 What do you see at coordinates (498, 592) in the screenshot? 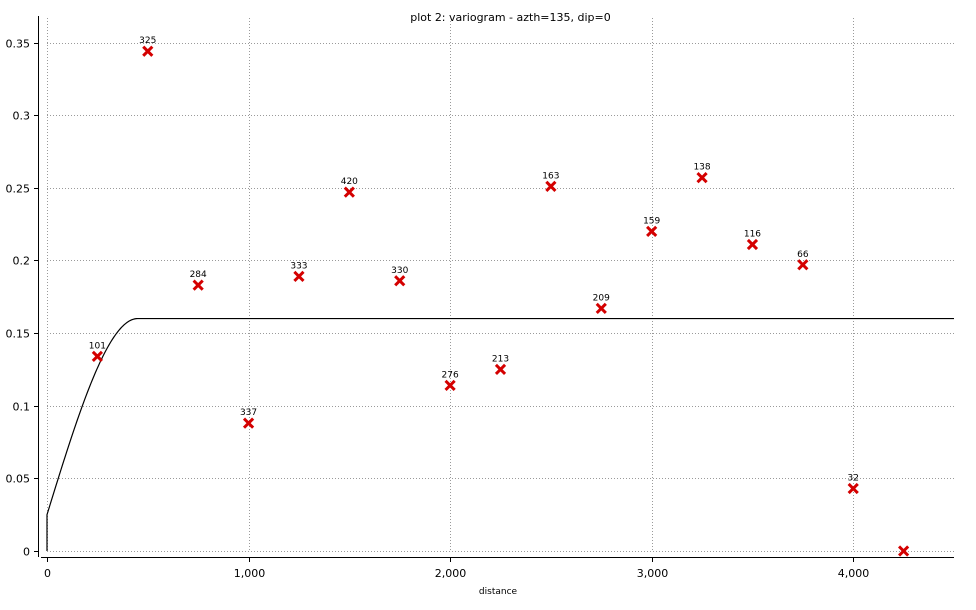
I see `x-axis-label: distance` at bounding box center [498, 592].